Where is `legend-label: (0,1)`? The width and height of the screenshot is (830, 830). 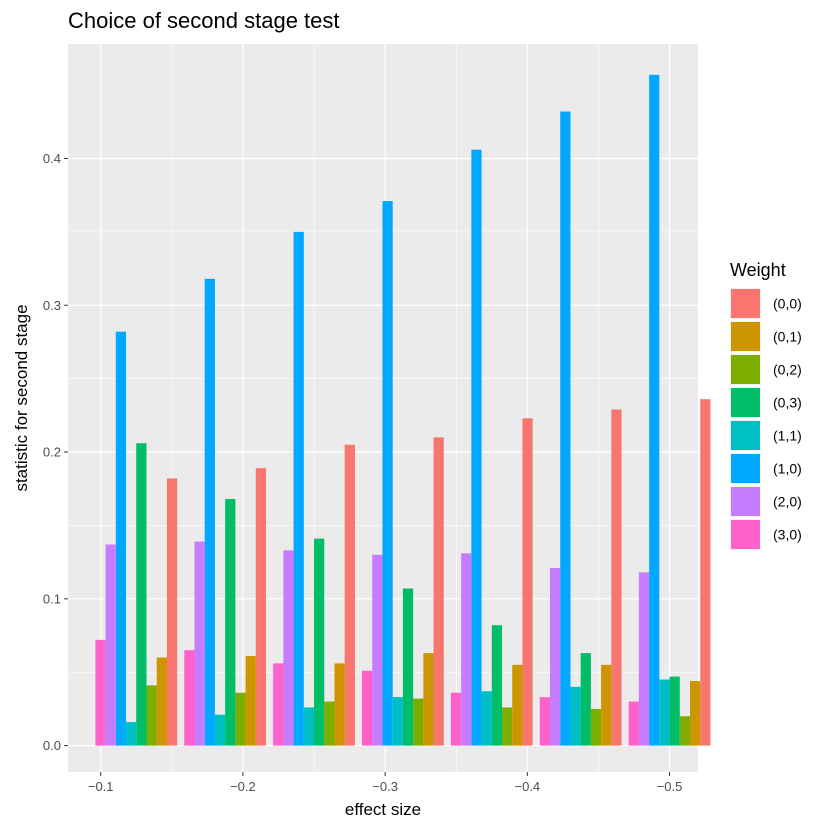
legend-label: (0,1) is located at coordinates (787, 337).